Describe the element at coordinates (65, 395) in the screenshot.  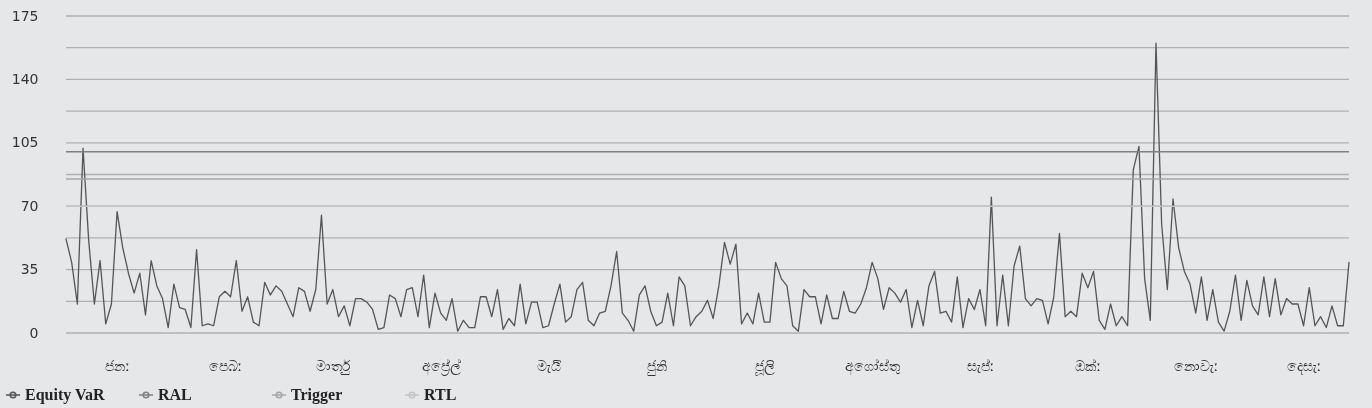
I see `legend-label: Equity VaR` at that location.